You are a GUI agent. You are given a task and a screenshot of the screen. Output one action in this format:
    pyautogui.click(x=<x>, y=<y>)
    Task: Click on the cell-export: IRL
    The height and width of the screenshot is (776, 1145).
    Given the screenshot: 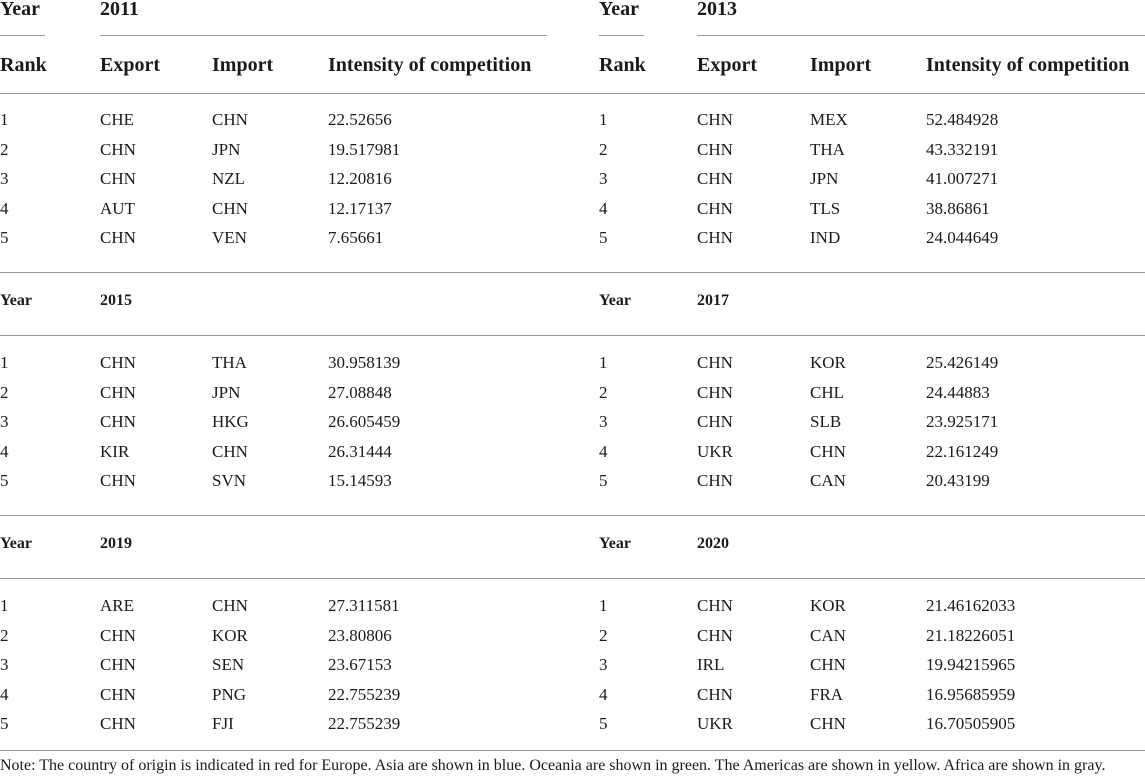 What is the action you would take?
    pyautogui.click(x=711, y=664)
    